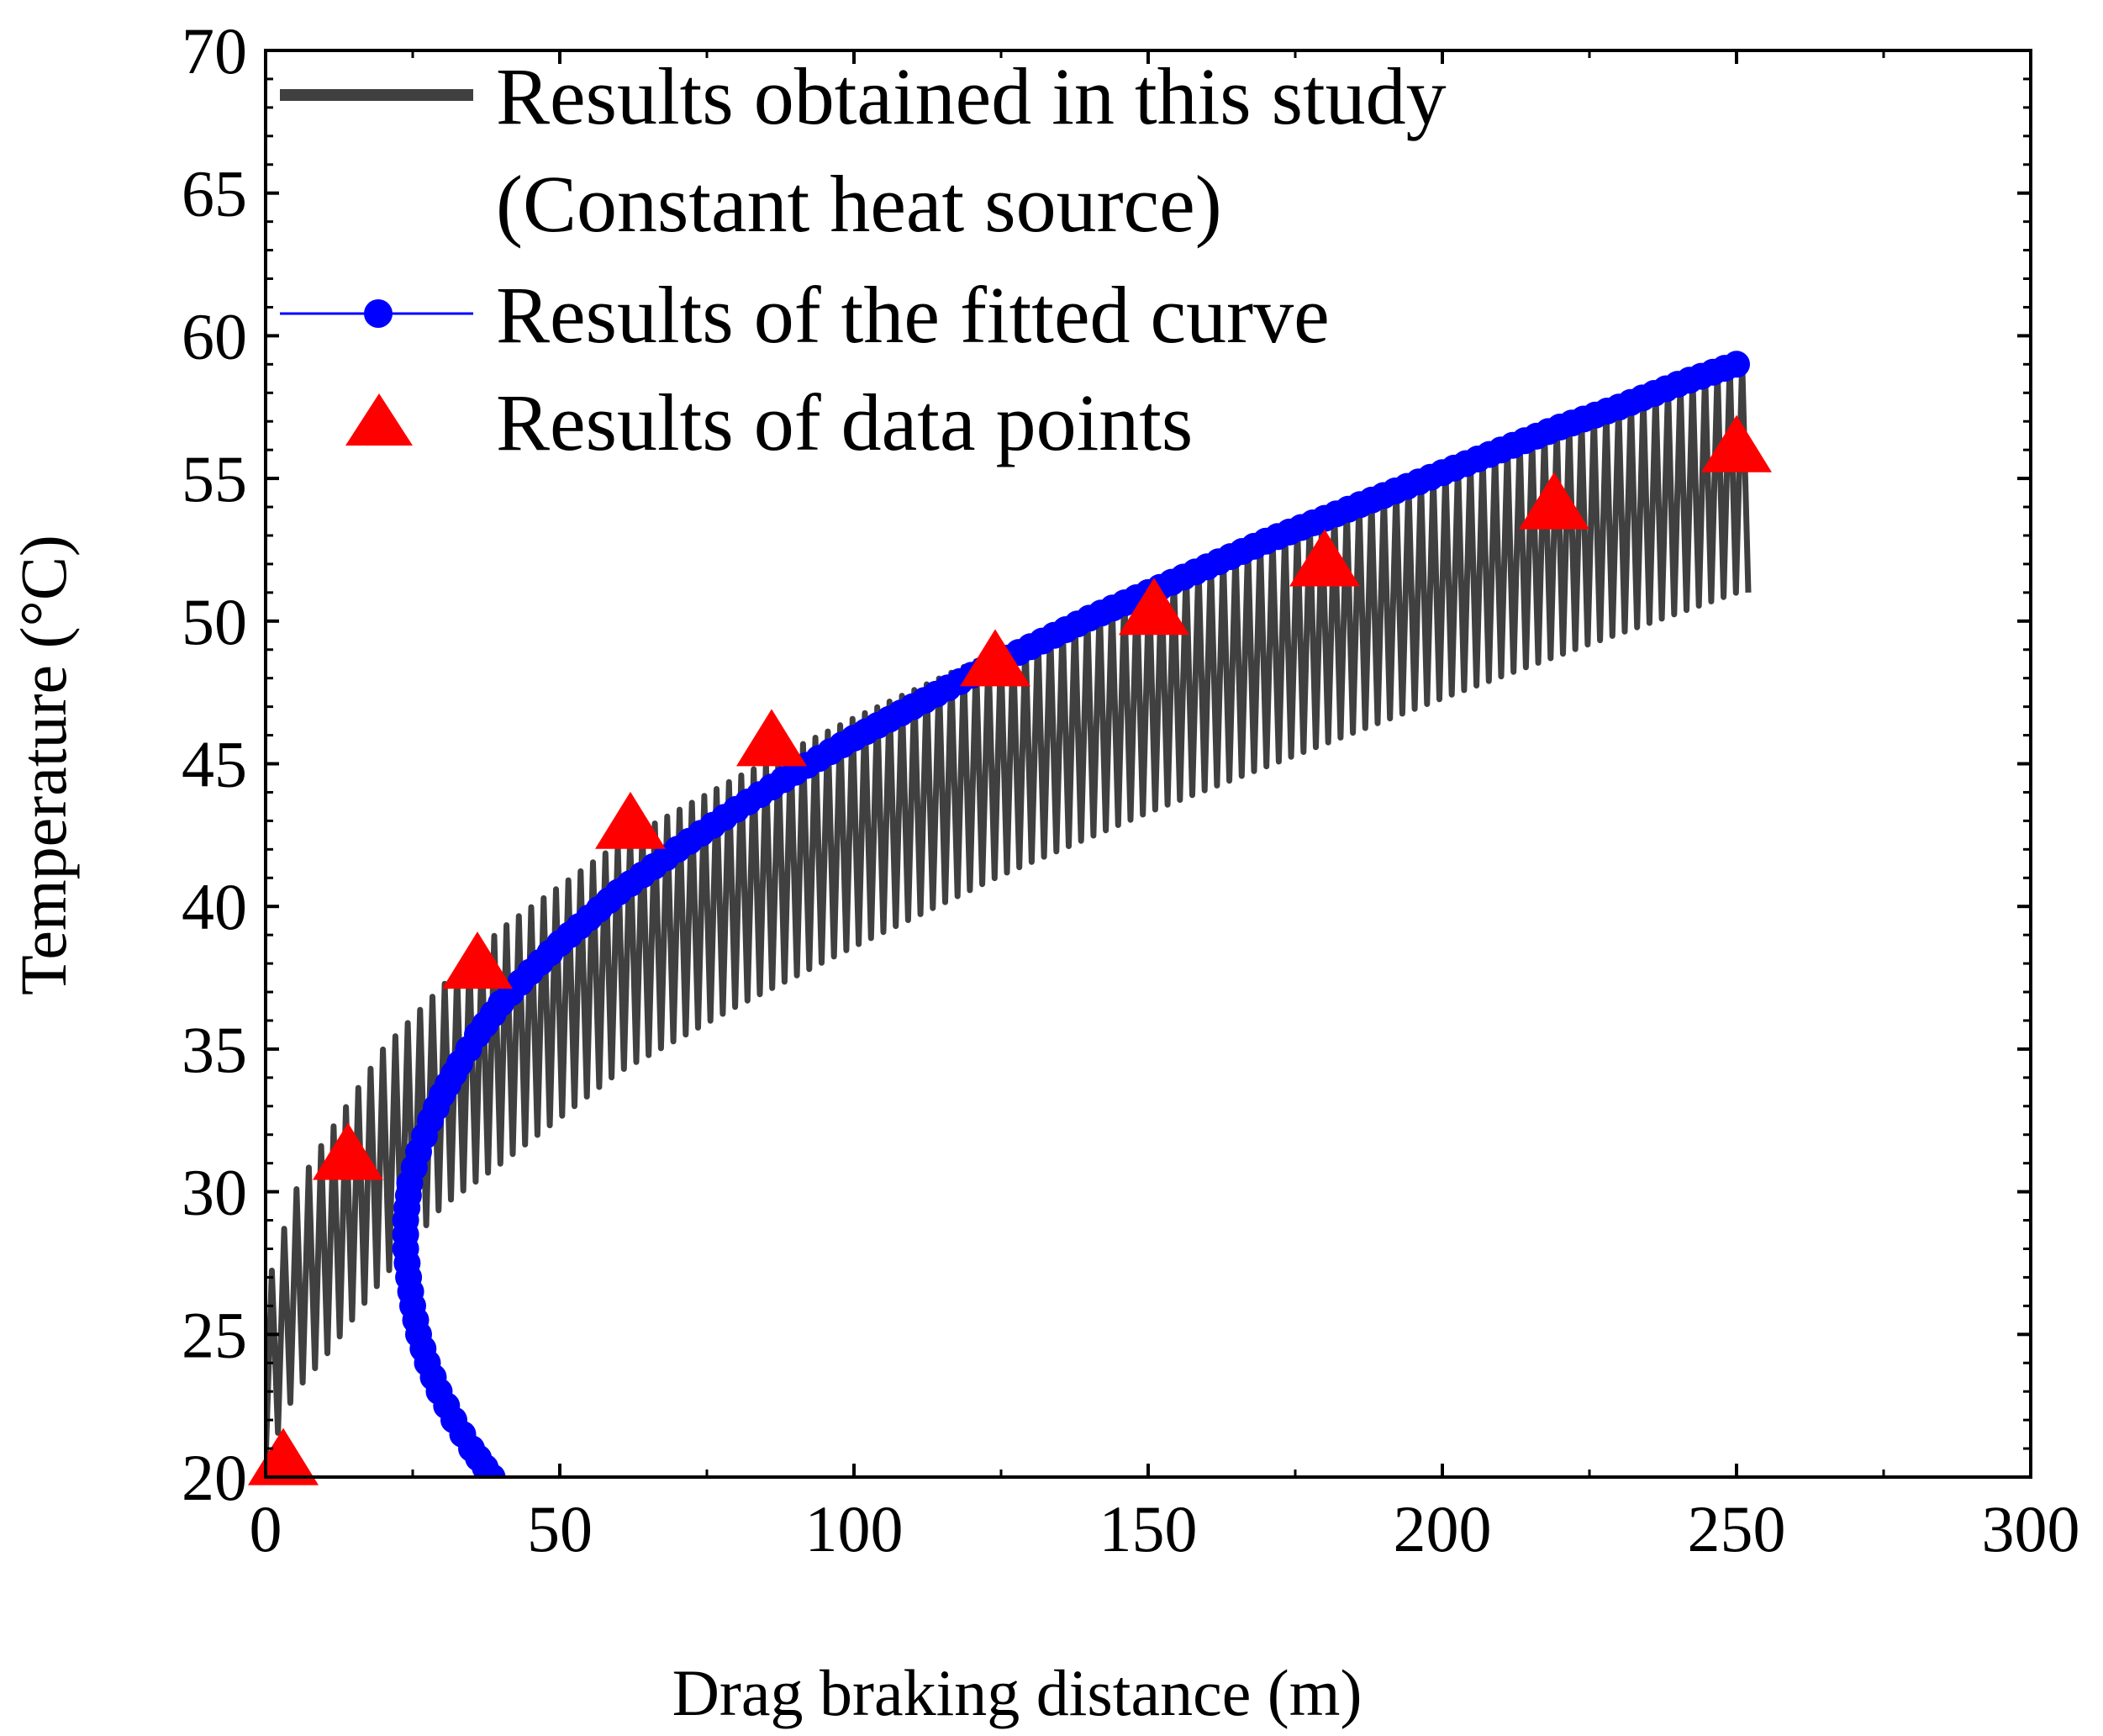 The width and height of the screenshot is (2103, 1736). I want to click on y-tick-label: 35, so click(214, 1049).